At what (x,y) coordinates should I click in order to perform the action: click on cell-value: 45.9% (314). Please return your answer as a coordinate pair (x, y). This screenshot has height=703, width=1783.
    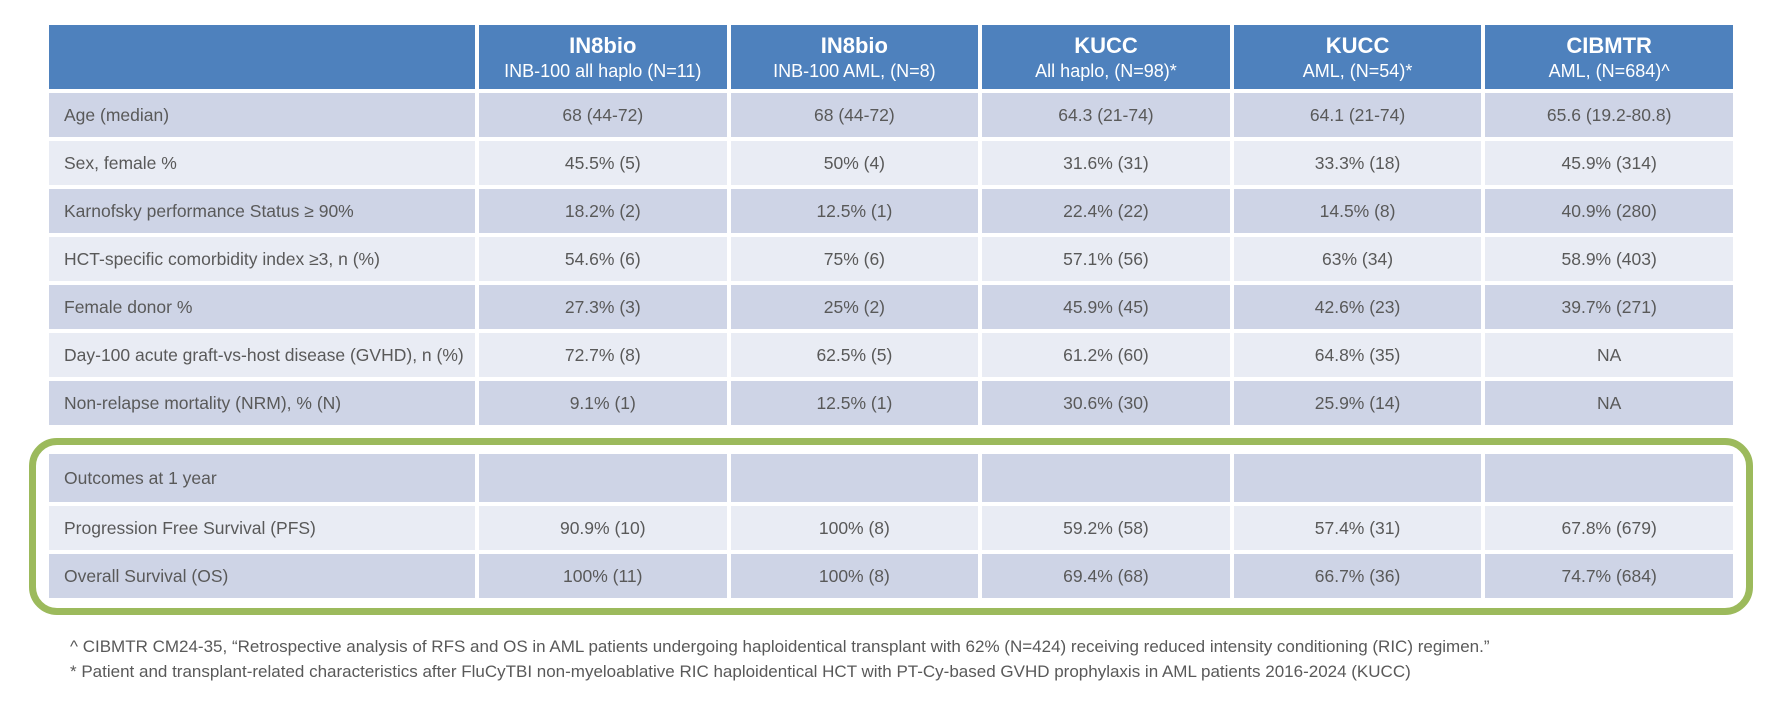
    Looking at the image, I should click on (1609, 163).